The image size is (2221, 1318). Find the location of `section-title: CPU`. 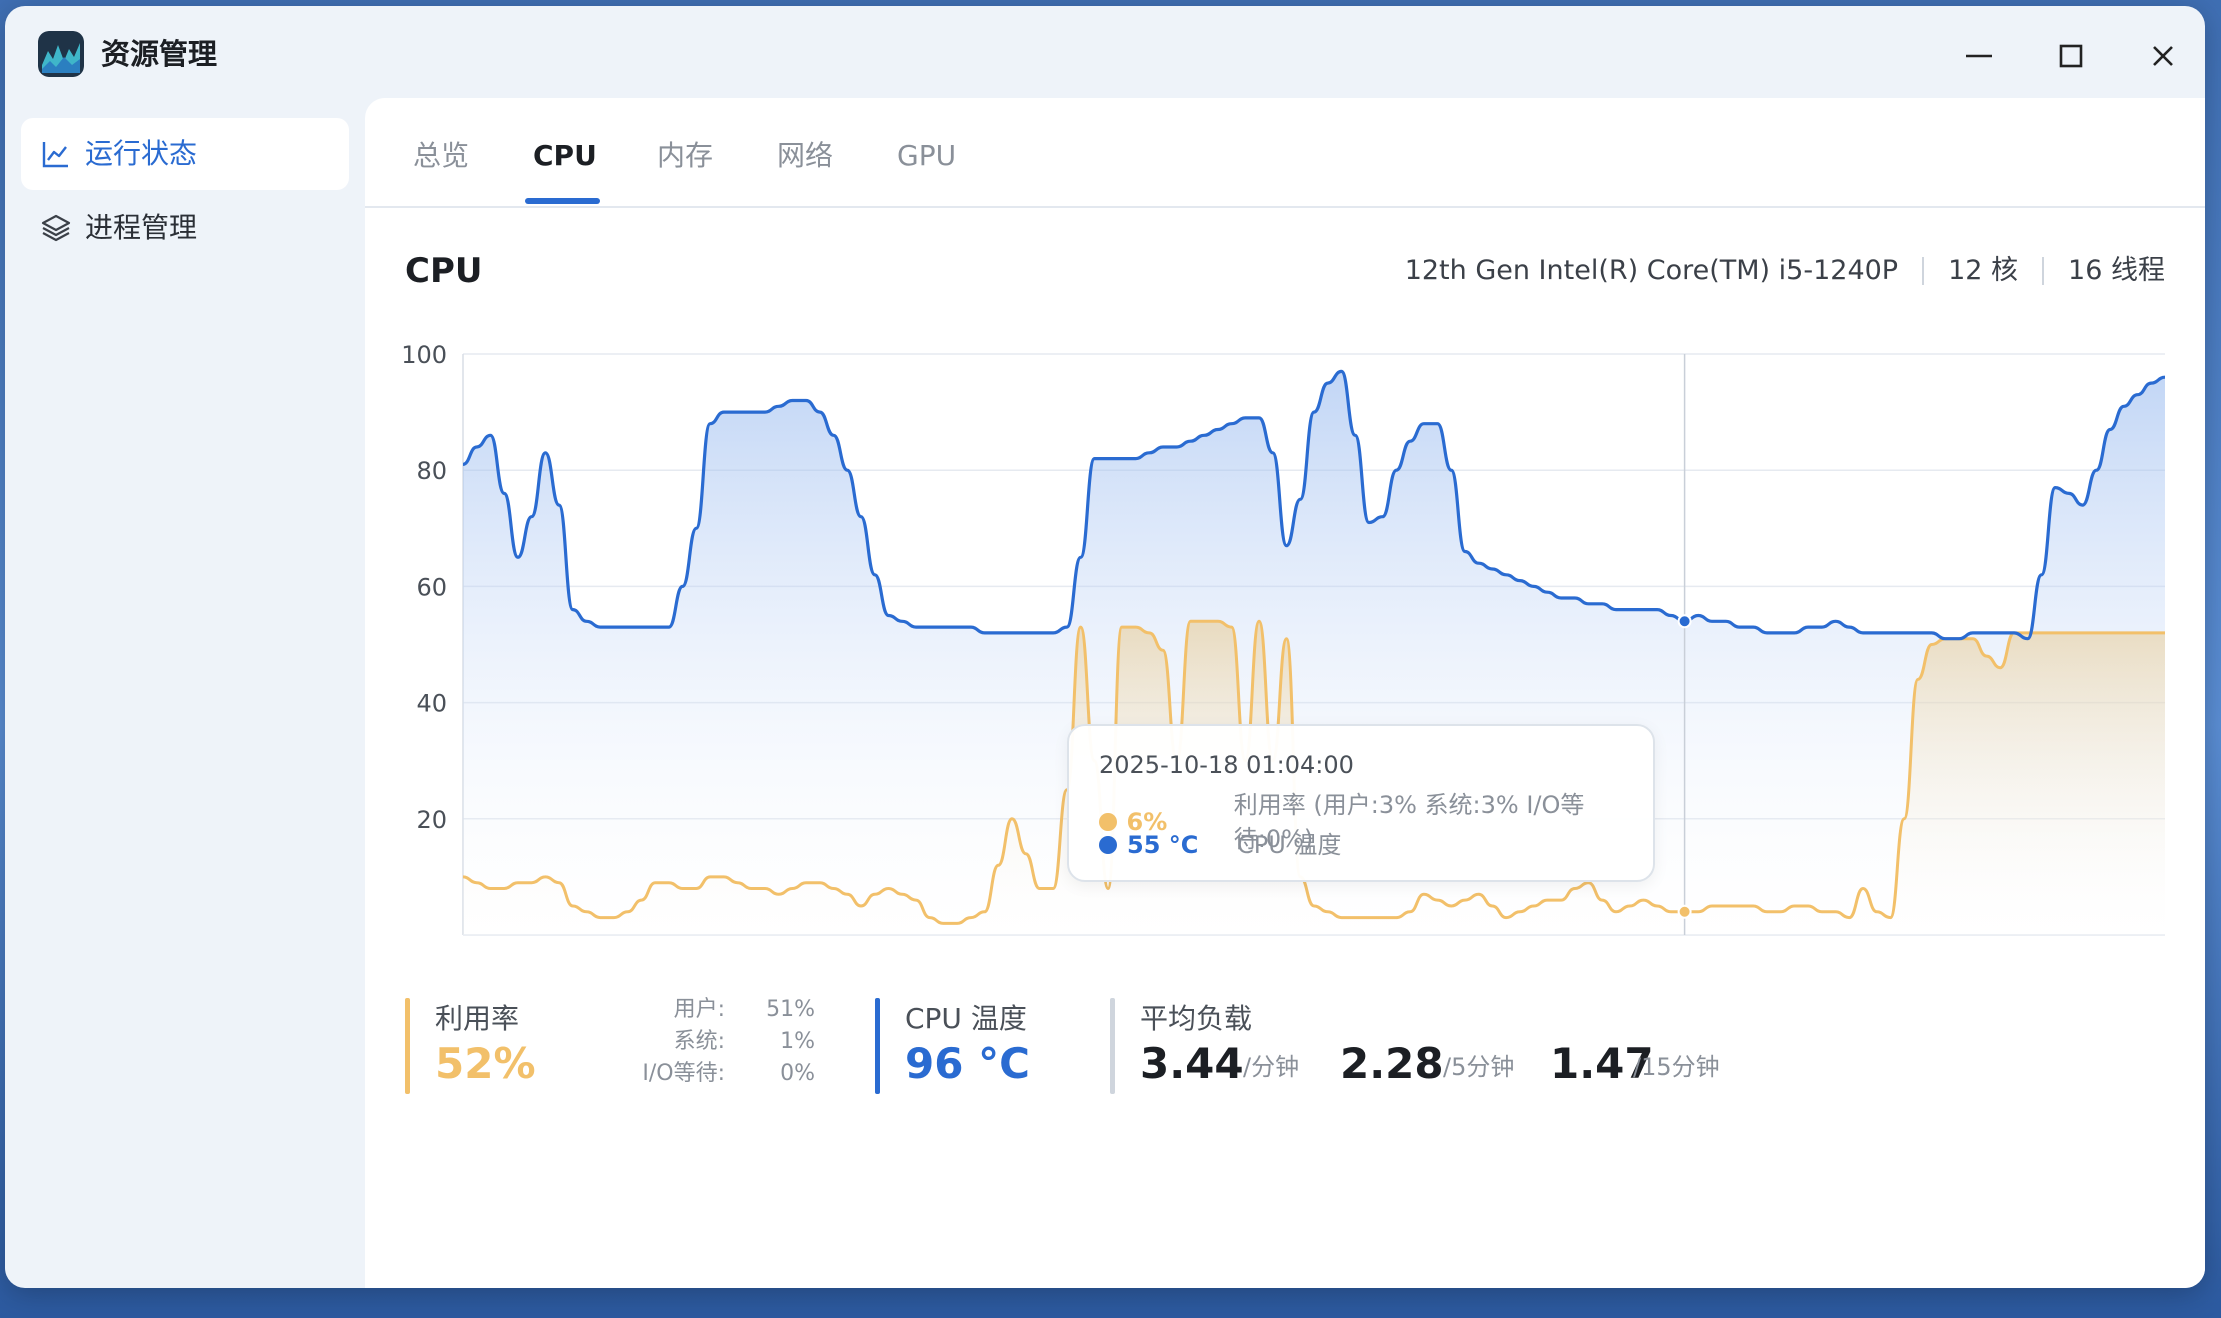

section-title: CPU is located at coordinates (444, 271).